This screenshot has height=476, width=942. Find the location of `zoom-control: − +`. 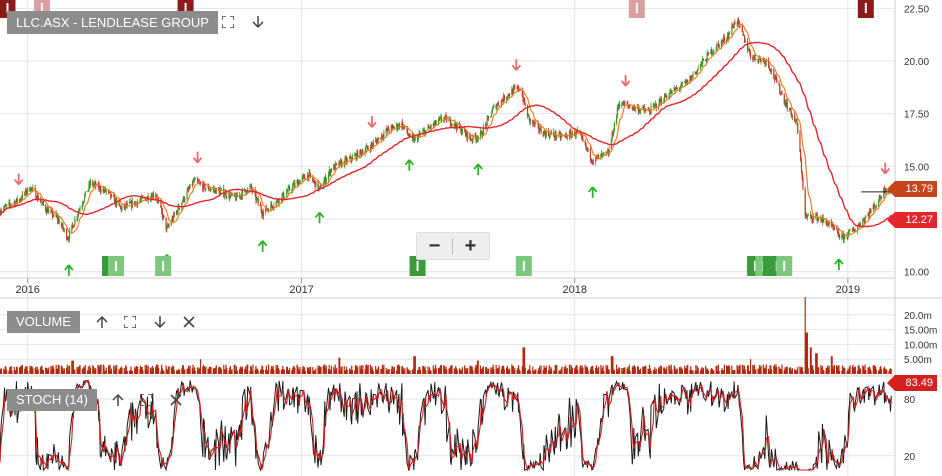

zoom-control: − + is located at coordinates (453, 246).